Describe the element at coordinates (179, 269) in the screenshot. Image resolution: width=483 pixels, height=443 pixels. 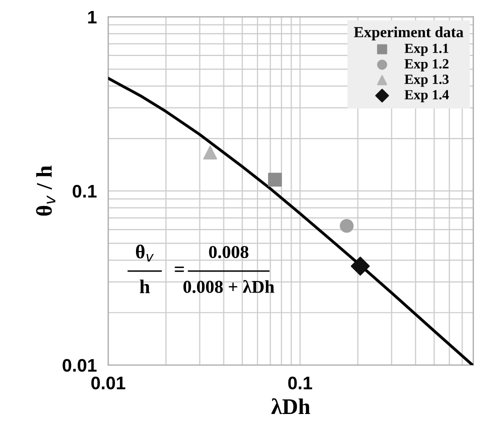
I see `annotation: =` at that location.